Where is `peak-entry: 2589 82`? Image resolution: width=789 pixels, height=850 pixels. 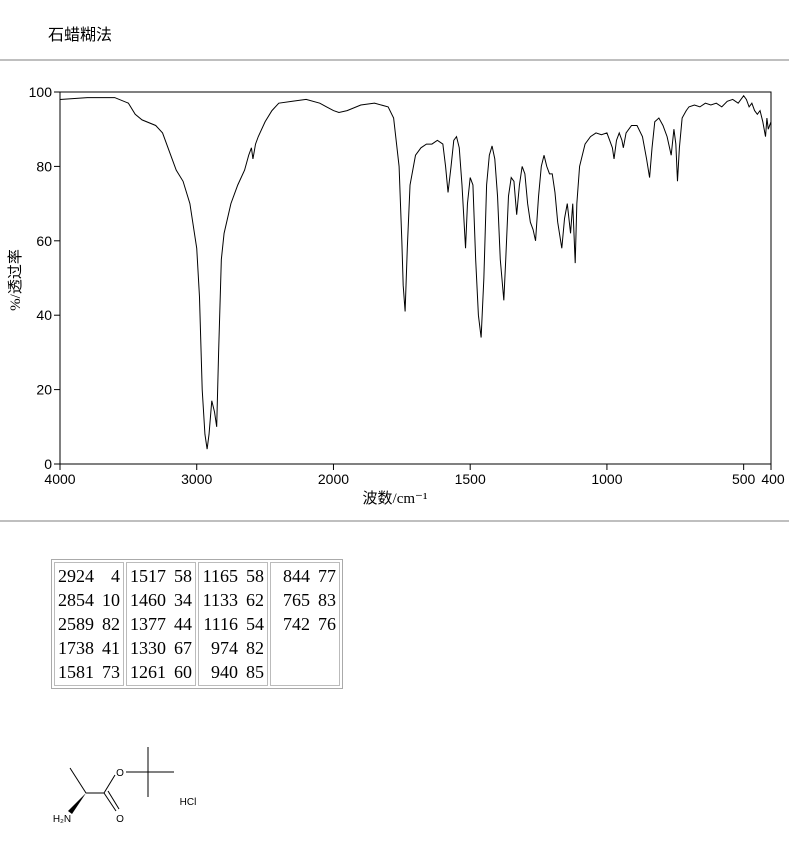
peak-entry: 2589 82 is located at coordinates (89, 624).